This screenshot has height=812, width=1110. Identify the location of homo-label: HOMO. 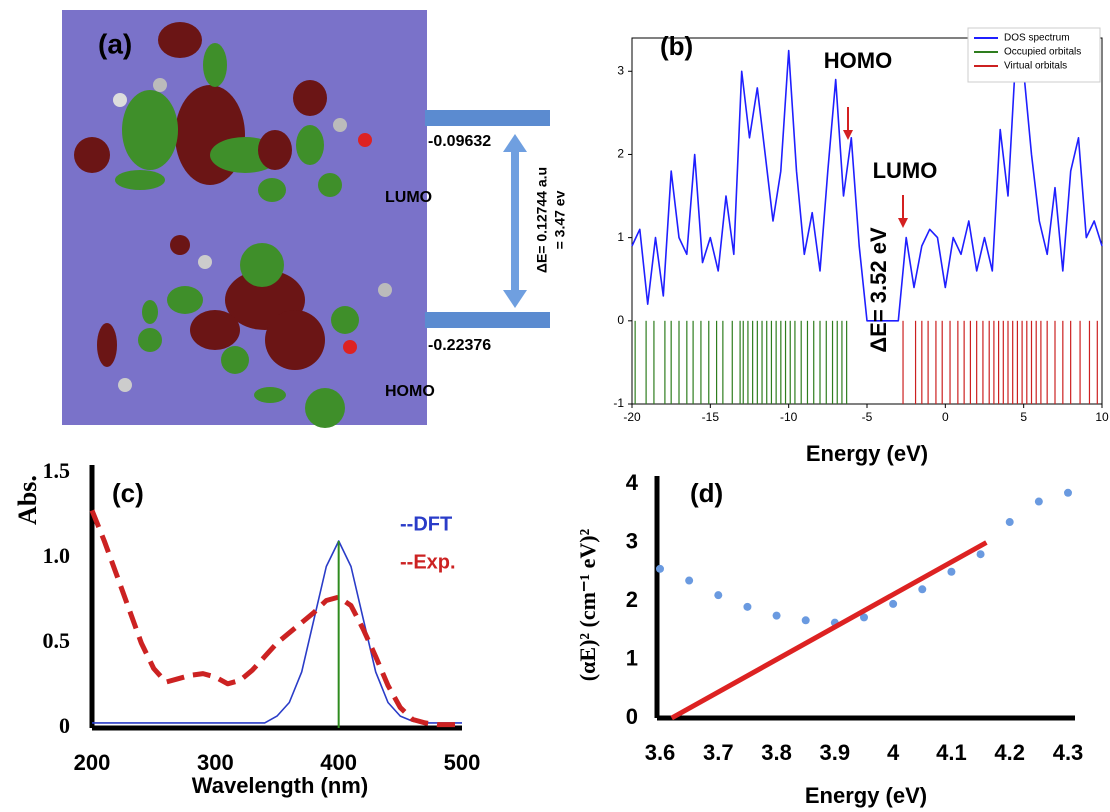
(410, 391).